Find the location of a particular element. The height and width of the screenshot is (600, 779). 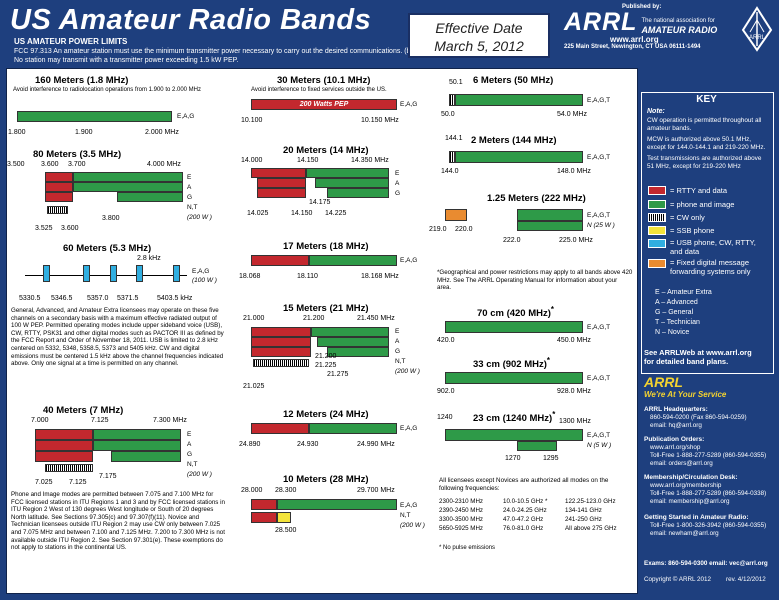

tick-12m-c: 24.990 MHz is located at coordinates (376, 444).